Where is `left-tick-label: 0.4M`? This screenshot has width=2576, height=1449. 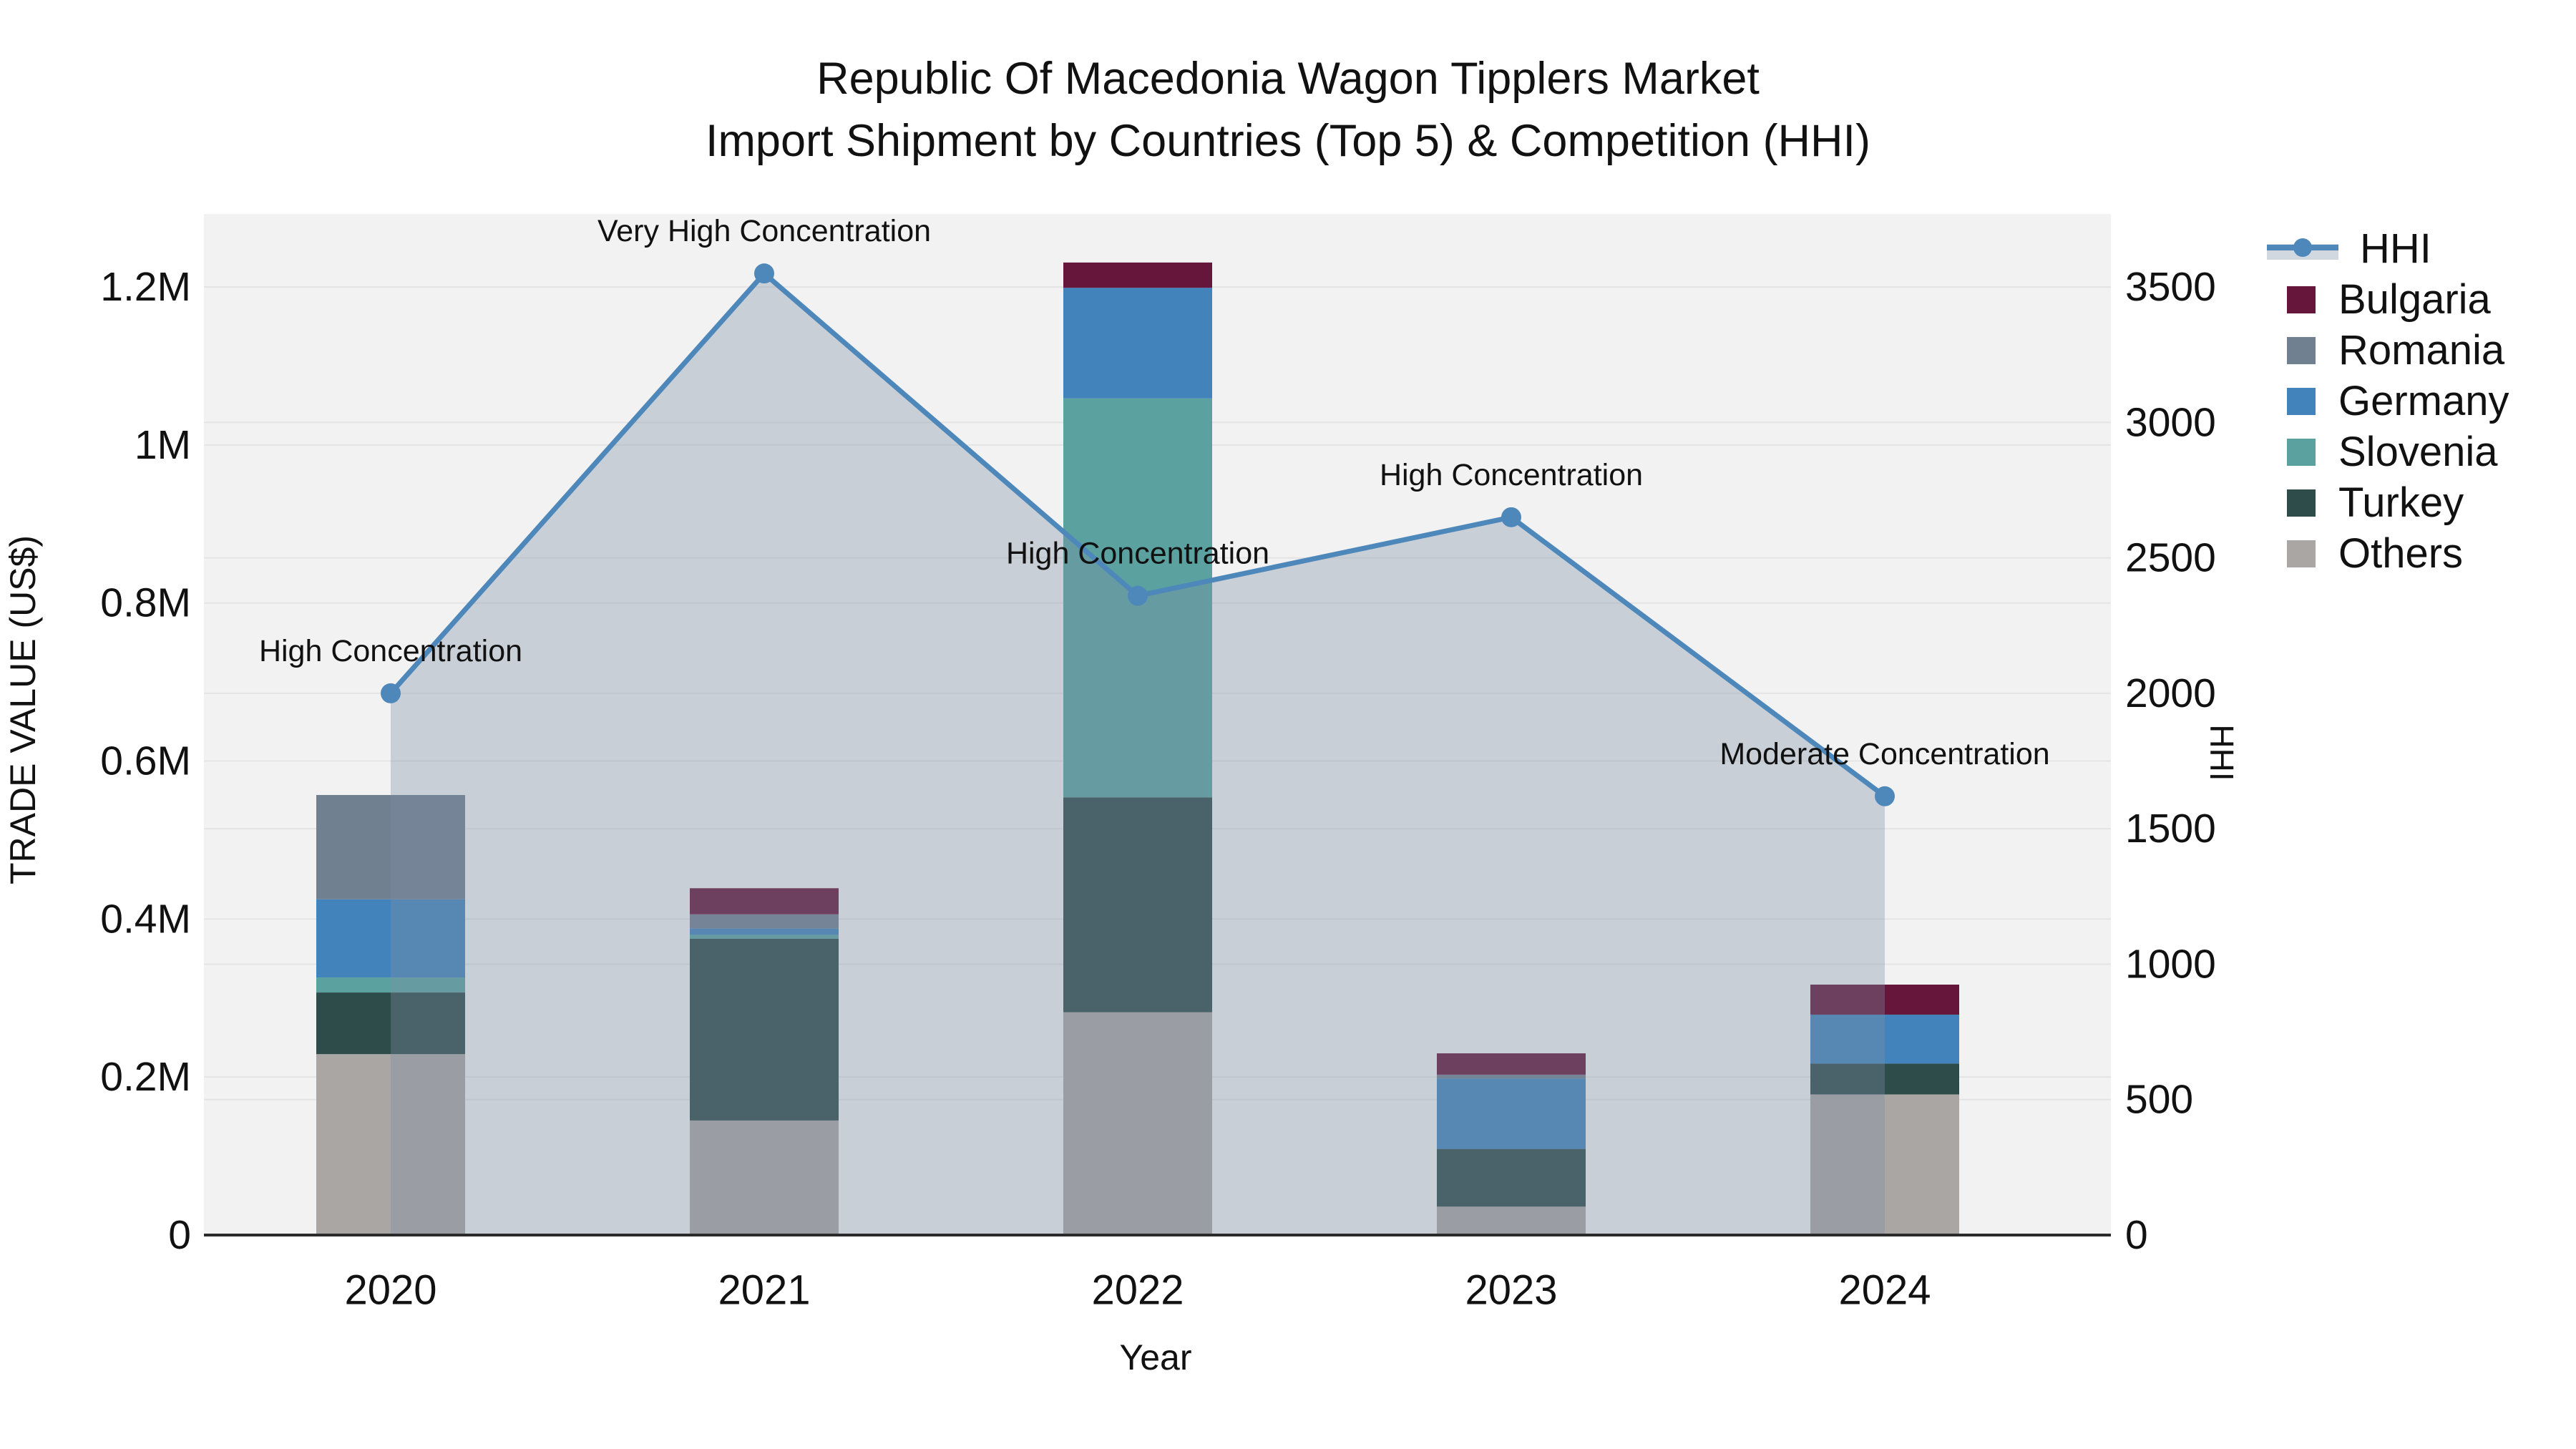
left-tick-label: 0.4M is located at coordinates (145, 919).